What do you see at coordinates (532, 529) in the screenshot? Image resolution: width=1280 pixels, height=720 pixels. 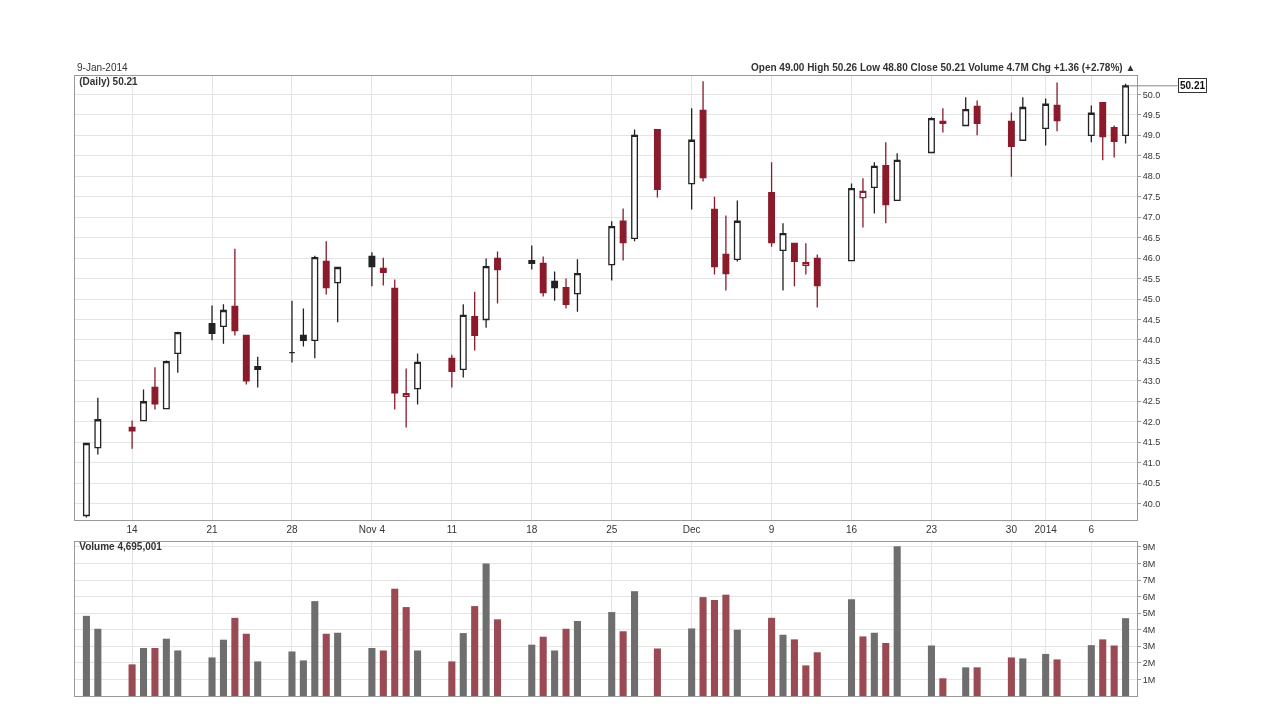 I see `x-tick-label: 18` at bounding box center [532, 529].